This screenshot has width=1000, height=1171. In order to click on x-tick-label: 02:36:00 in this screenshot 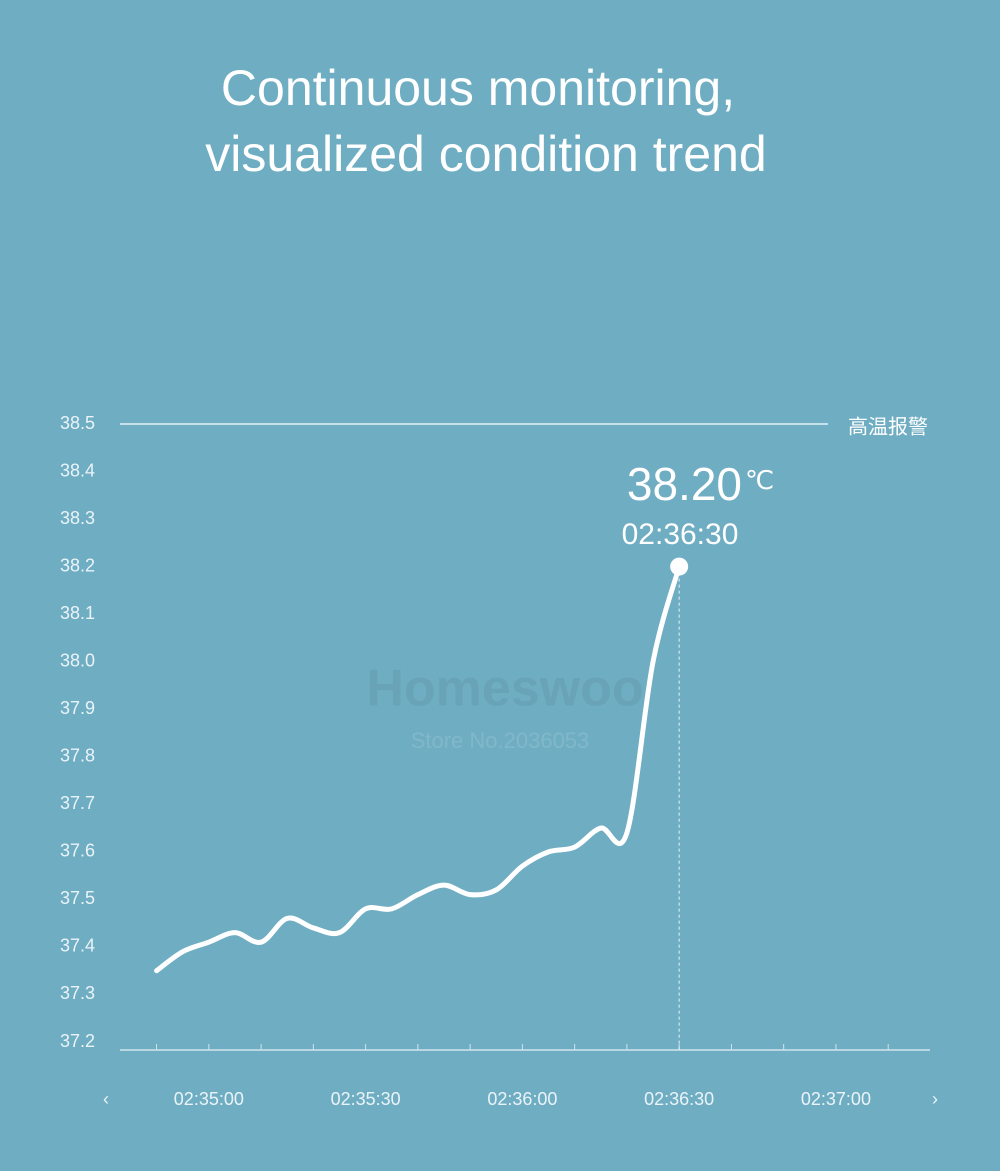, I will do `click(522, 1099)`.